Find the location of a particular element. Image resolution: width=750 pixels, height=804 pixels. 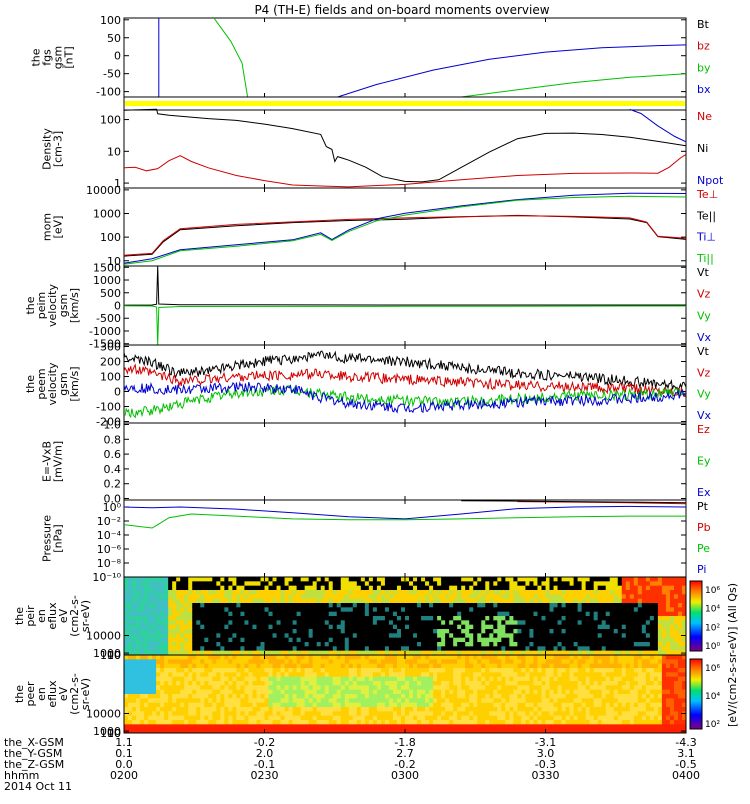

legend-entry-Ex: Ex is located at coordinates (704, 492).